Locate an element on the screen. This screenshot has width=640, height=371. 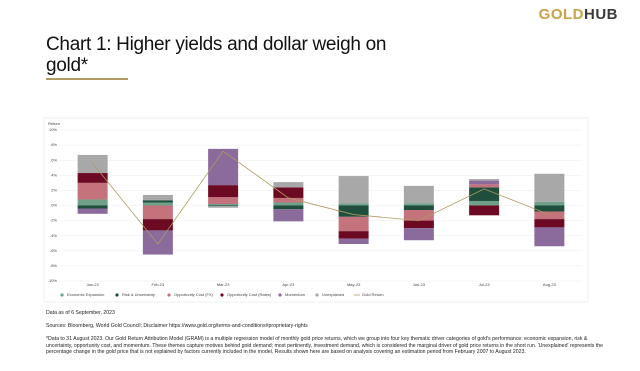
y-tick-label: -8% is located at coordinates (54, 265).